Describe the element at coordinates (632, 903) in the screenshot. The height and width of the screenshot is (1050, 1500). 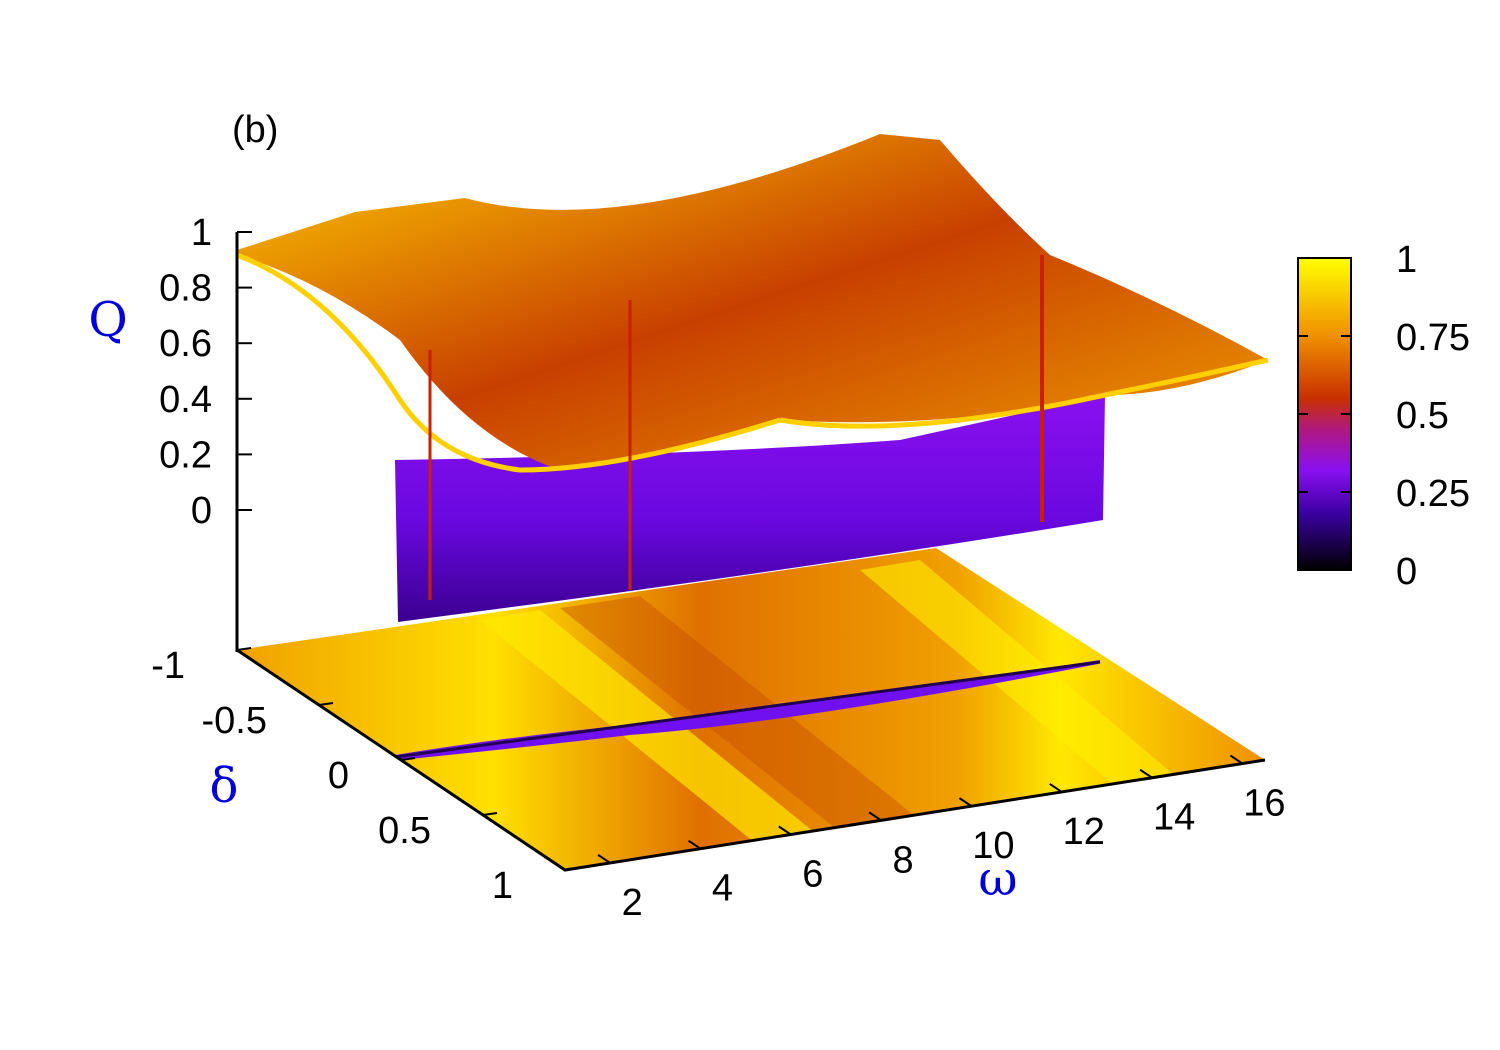
I see `x-tick-label: 2` at that location.